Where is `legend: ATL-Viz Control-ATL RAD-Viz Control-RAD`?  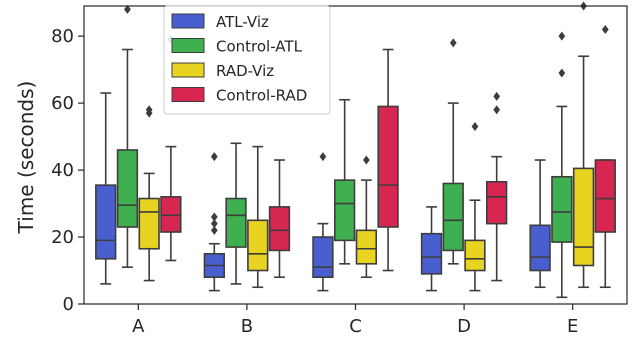 legend: ATL-Viz Control-ATL RAD-Viz Control-RAD is located at coordinates (247, 60).